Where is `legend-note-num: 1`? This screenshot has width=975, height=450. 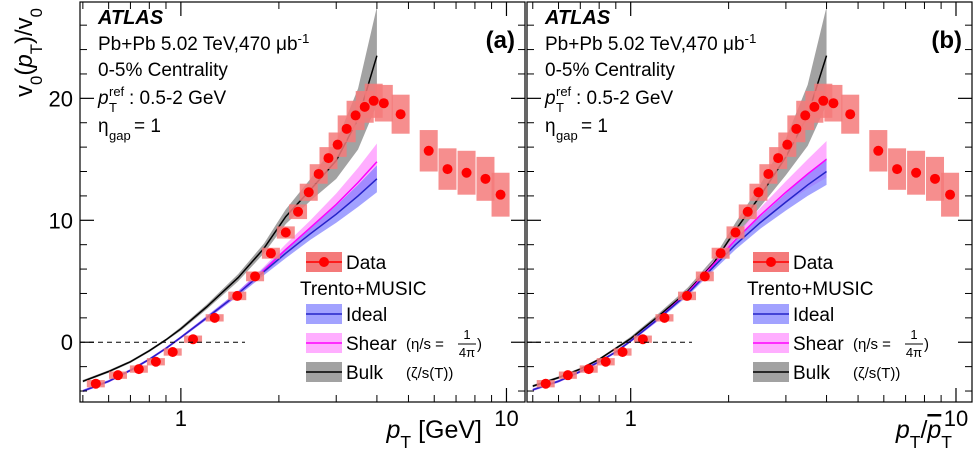 legend-note-num: 1 is located at coordinates (913, 334).